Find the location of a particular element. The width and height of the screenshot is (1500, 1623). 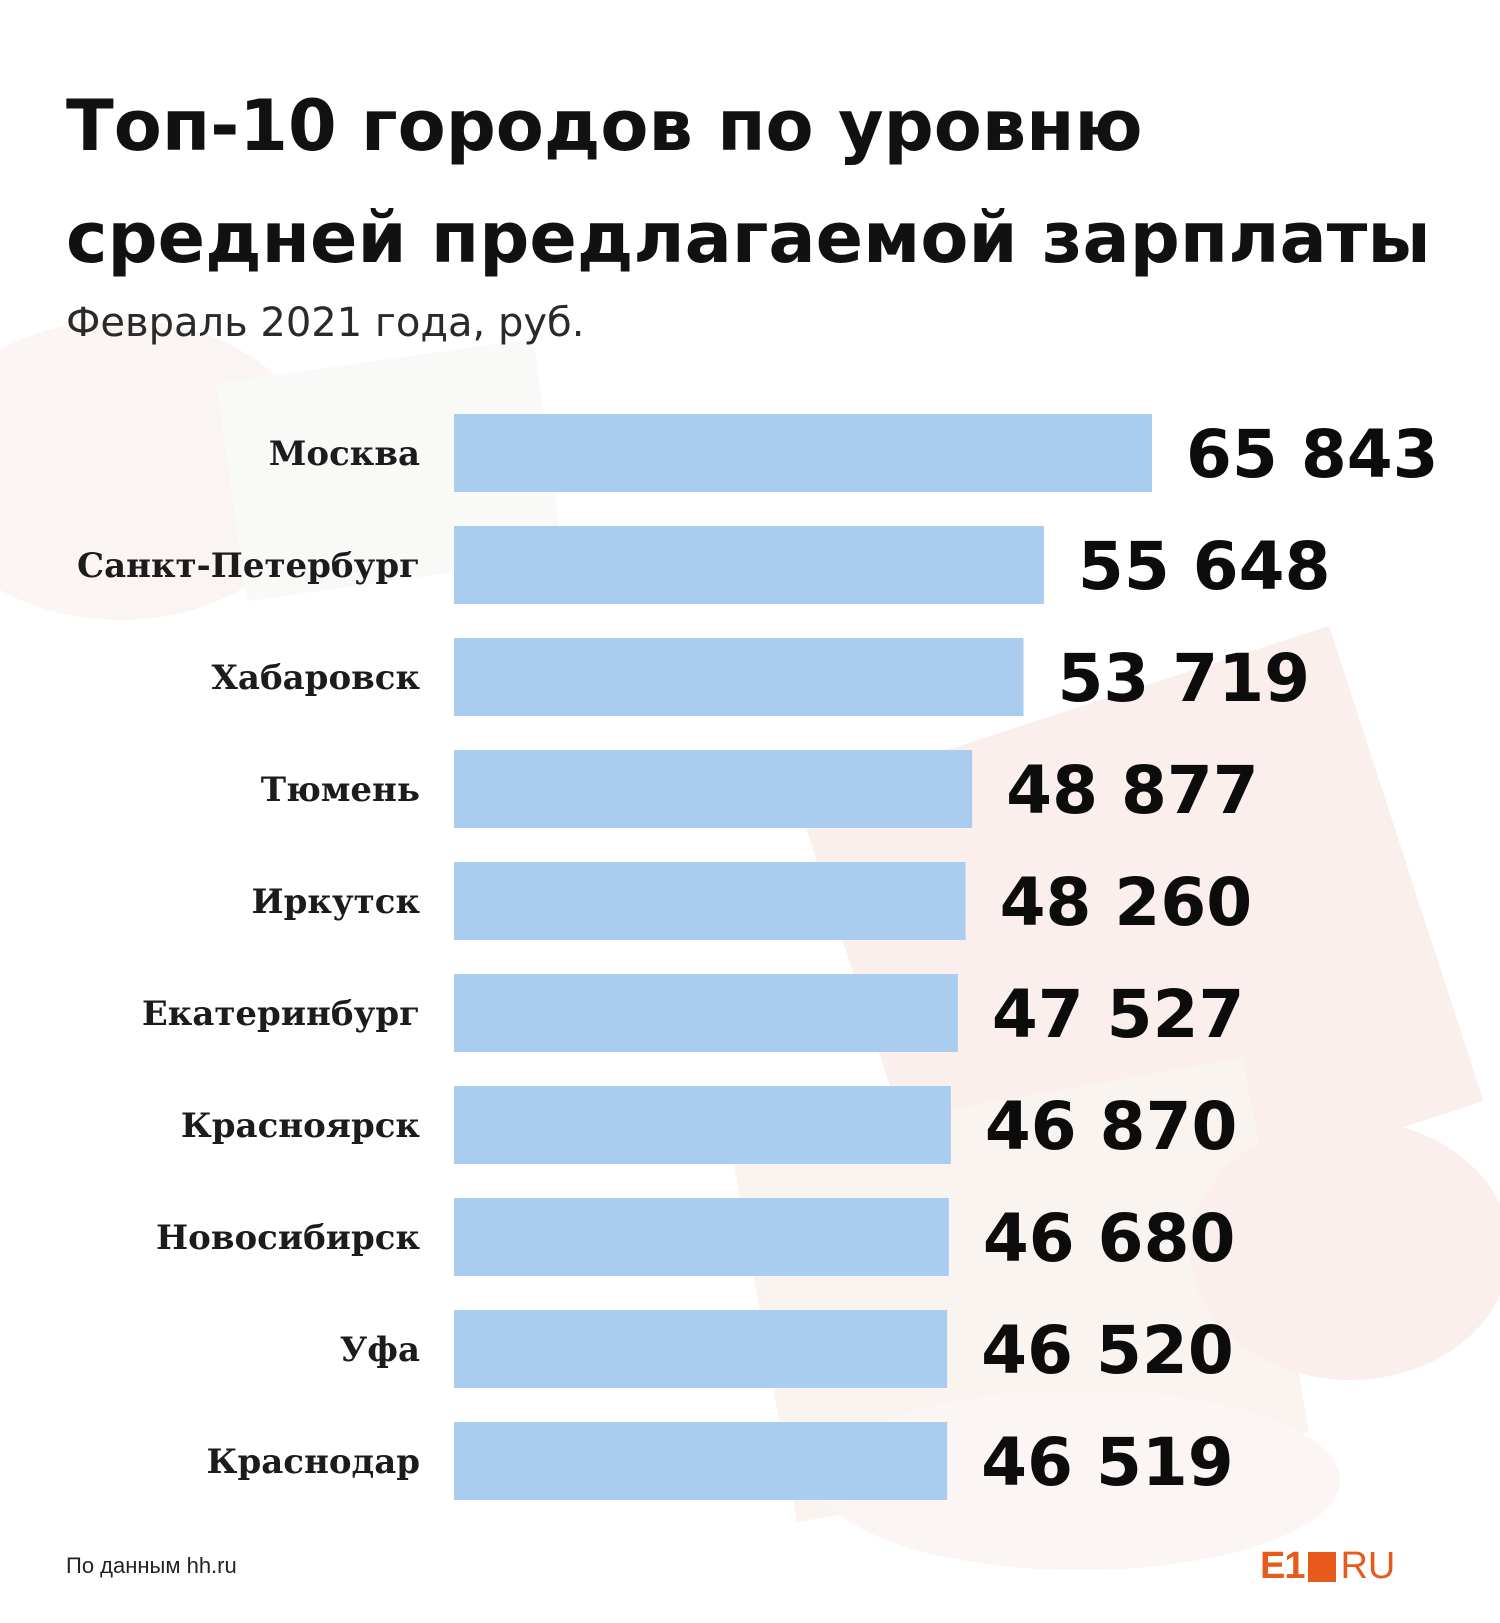

value-label: 55 648 is located at coordinates (1204, 566).